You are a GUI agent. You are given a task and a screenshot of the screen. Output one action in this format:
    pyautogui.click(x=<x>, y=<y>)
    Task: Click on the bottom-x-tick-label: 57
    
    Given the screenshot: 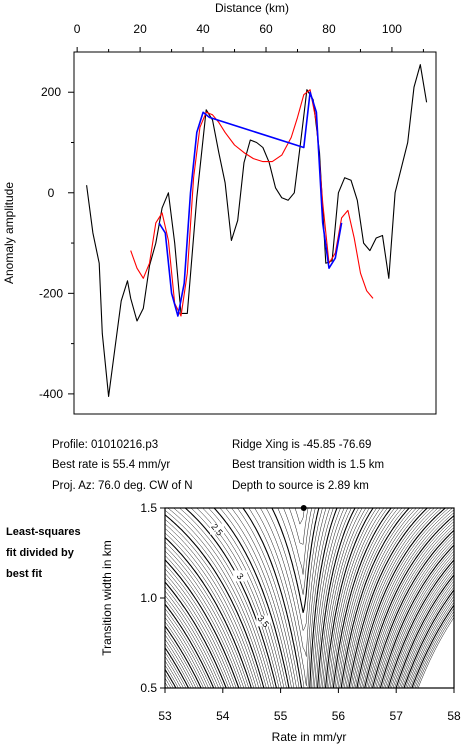 What is the action you would take?
    pyautogui.click(x=397, y=716)
    